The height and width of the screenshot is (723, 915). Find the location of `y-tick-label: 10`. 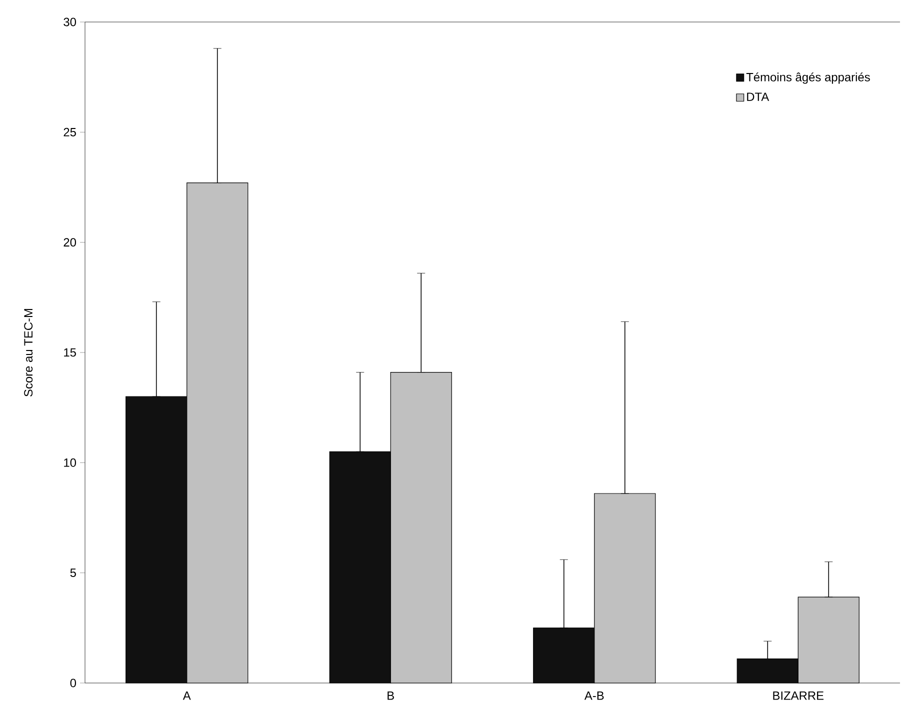

y-tick-label: 10 is located at coordinates (70, 462).